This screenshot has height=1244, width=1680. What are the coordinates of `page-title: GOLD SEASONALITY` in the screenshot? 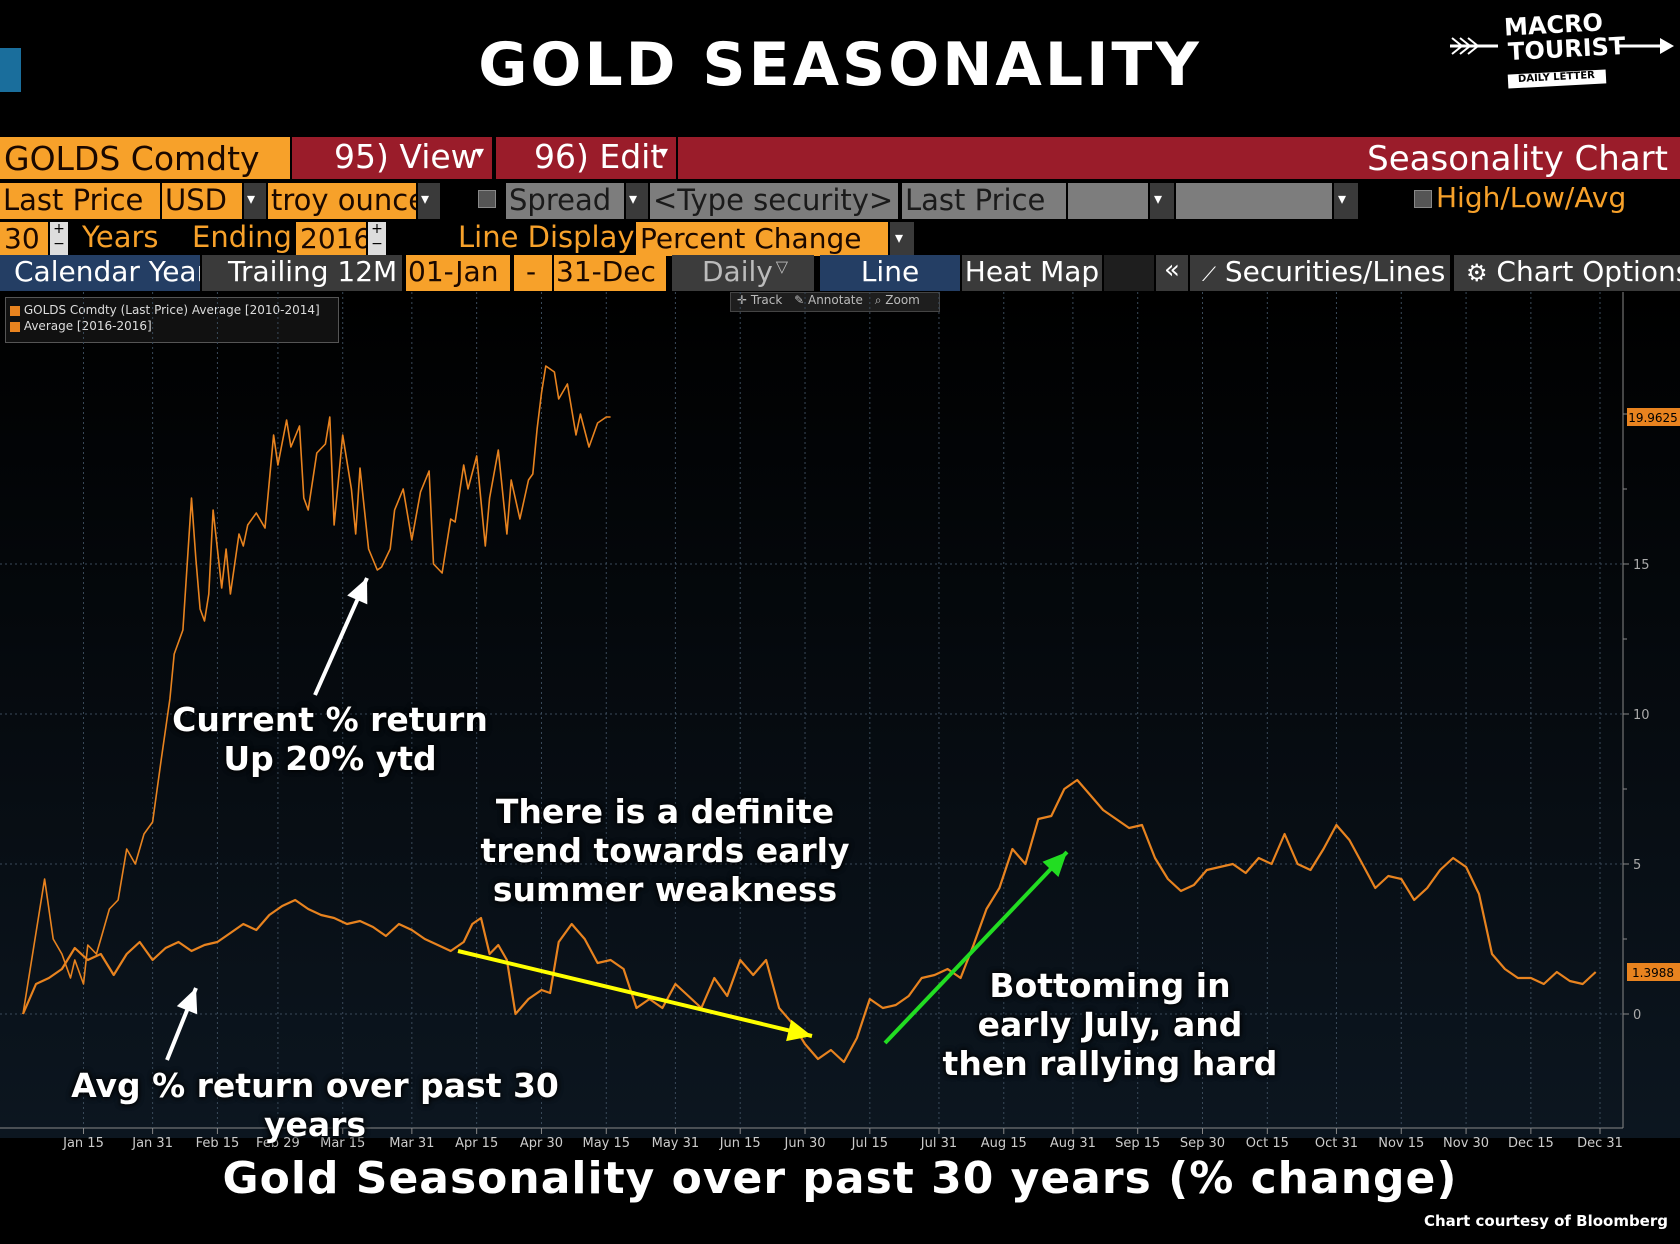 It's located at (840, 65).